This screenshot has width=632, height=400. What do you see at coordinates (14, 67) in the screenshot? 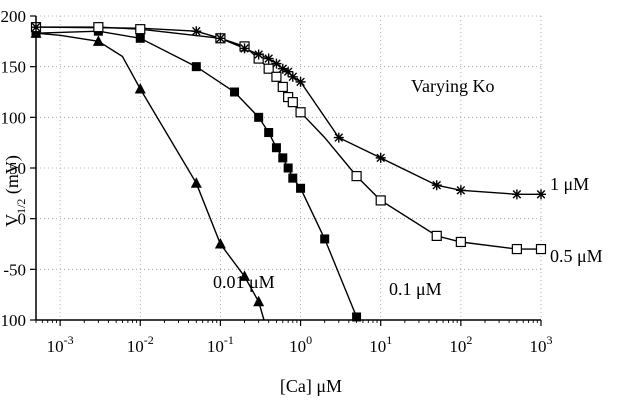
I see `y-tick-label: 150` at bounding box center [14, 67].